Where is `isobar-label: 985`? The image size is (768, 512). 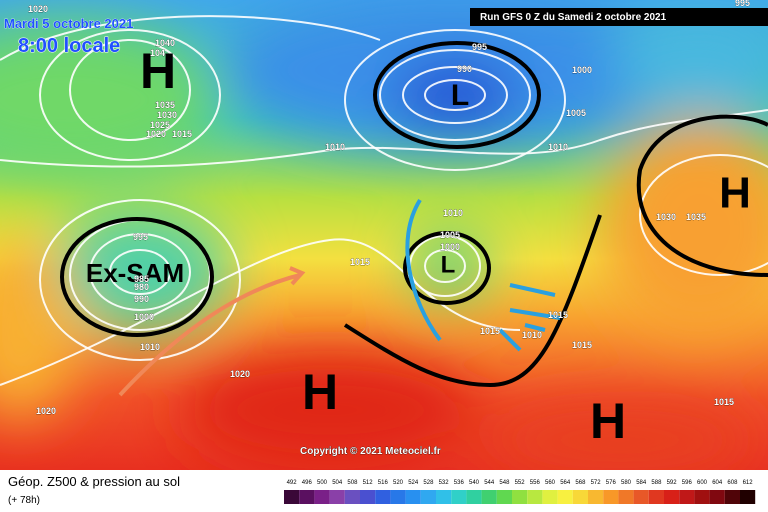 isobar-label: 985 is located at coordinates (141, 279).